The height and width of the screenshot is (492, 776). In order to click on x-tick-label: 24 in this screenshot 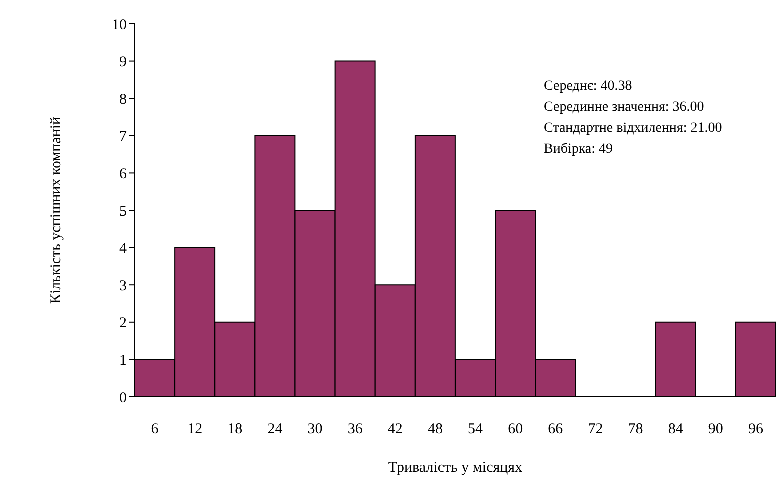, I will do `click(276, 430)`.